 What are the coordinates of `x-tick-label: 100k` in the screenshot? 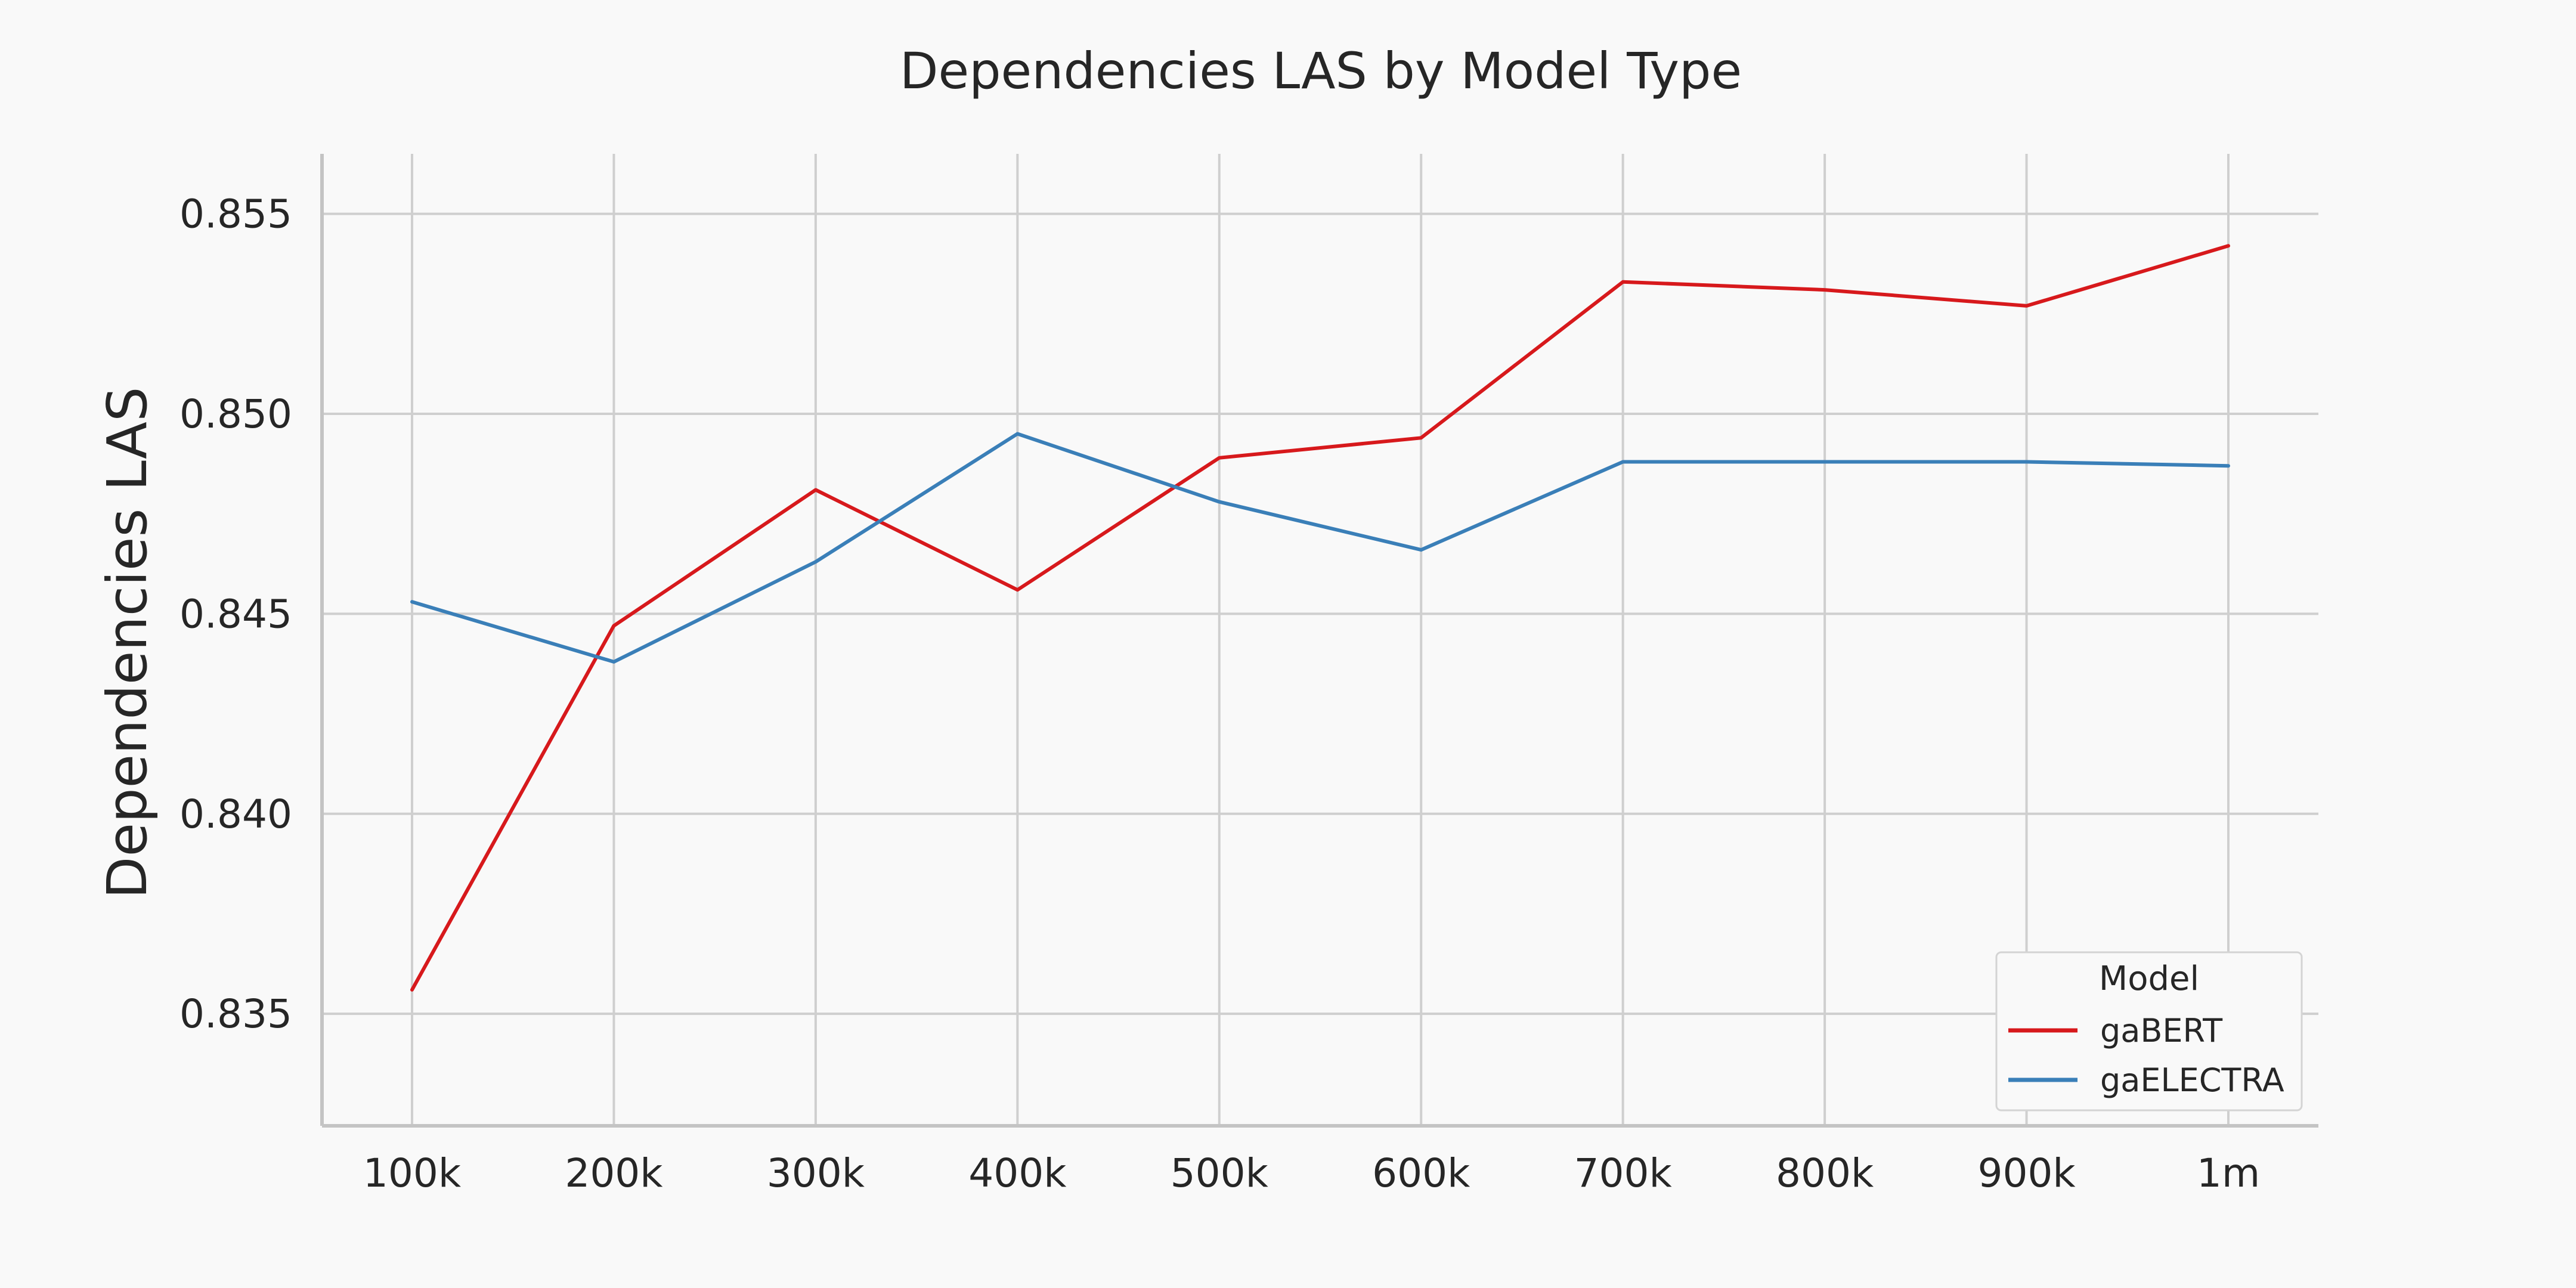 It's located at (413, 1173).